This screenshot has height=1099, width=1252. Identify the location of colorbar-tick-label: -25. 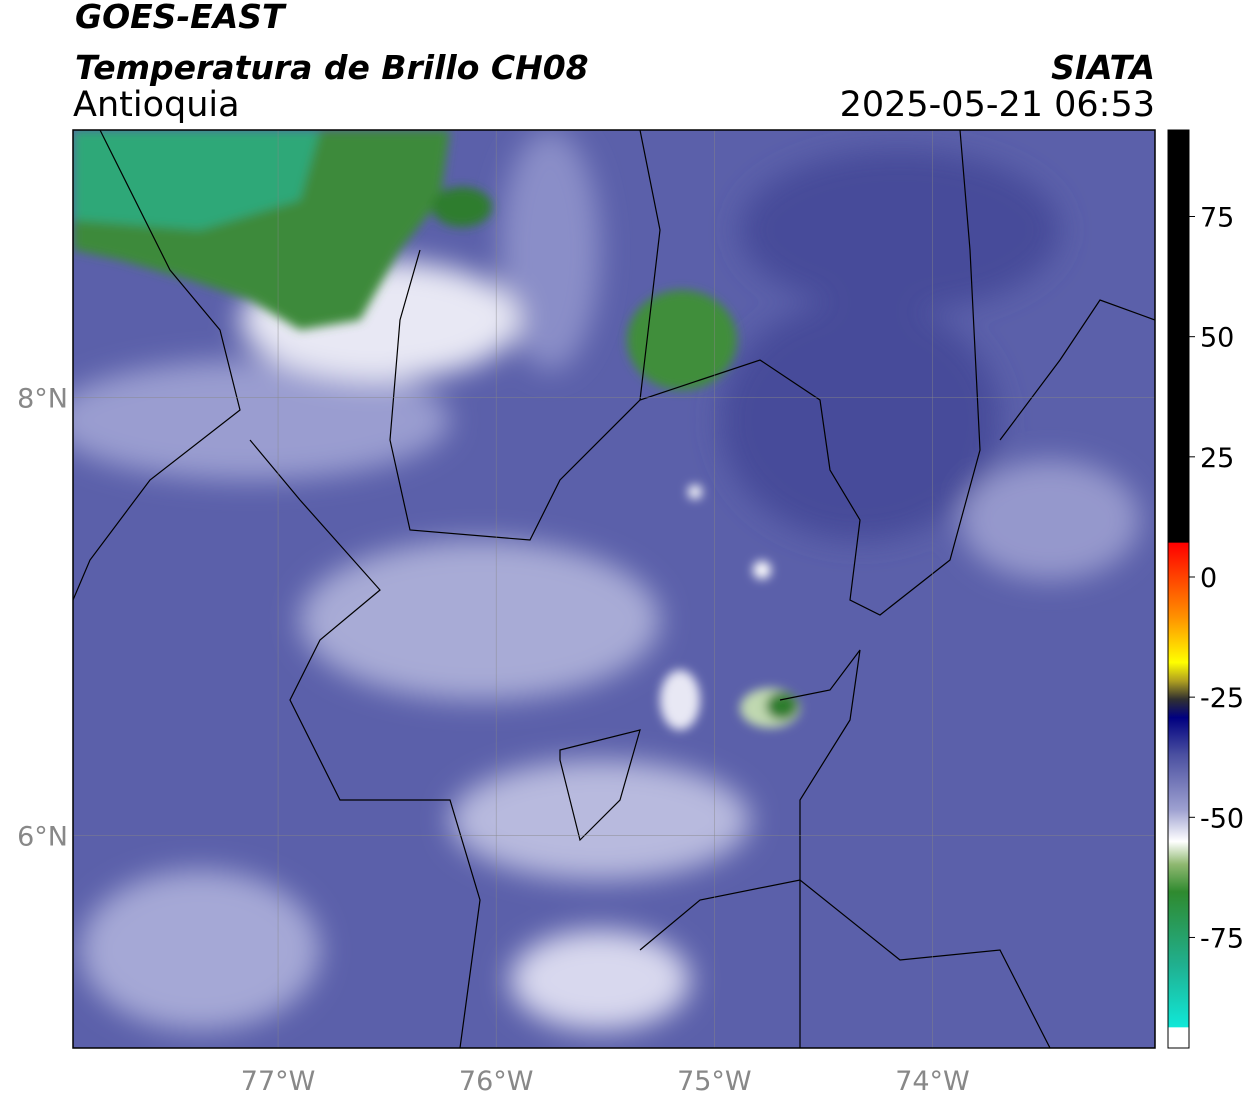
(1222, 698).